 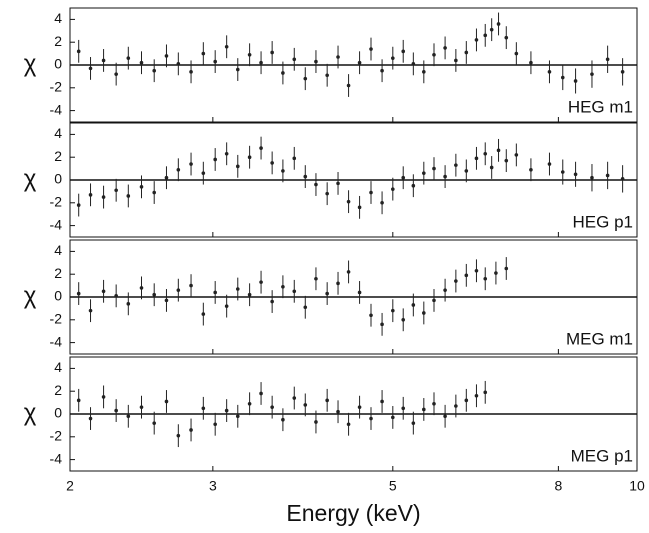 What do you see at coordinates (558, 486) in the screenshot?
I see `x-tick-label: 8` at bounding box center [558, 486].